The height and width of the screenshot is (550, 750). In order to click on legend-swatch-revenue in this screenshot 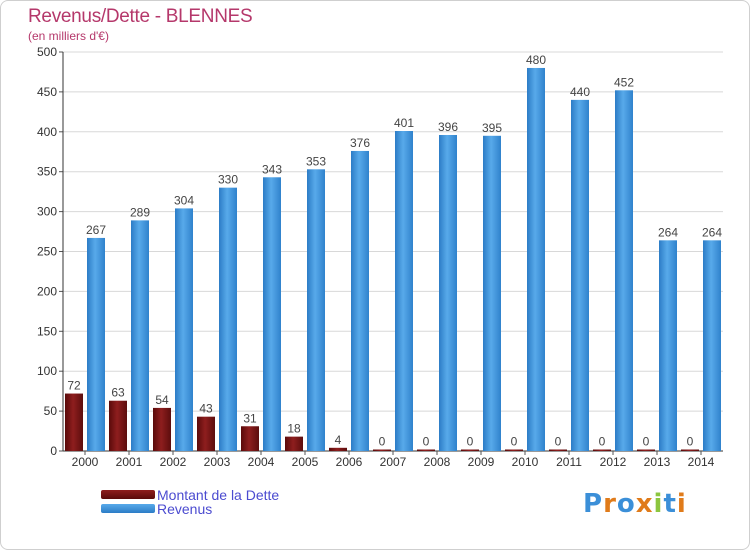, I will do `click(128, 508)`.